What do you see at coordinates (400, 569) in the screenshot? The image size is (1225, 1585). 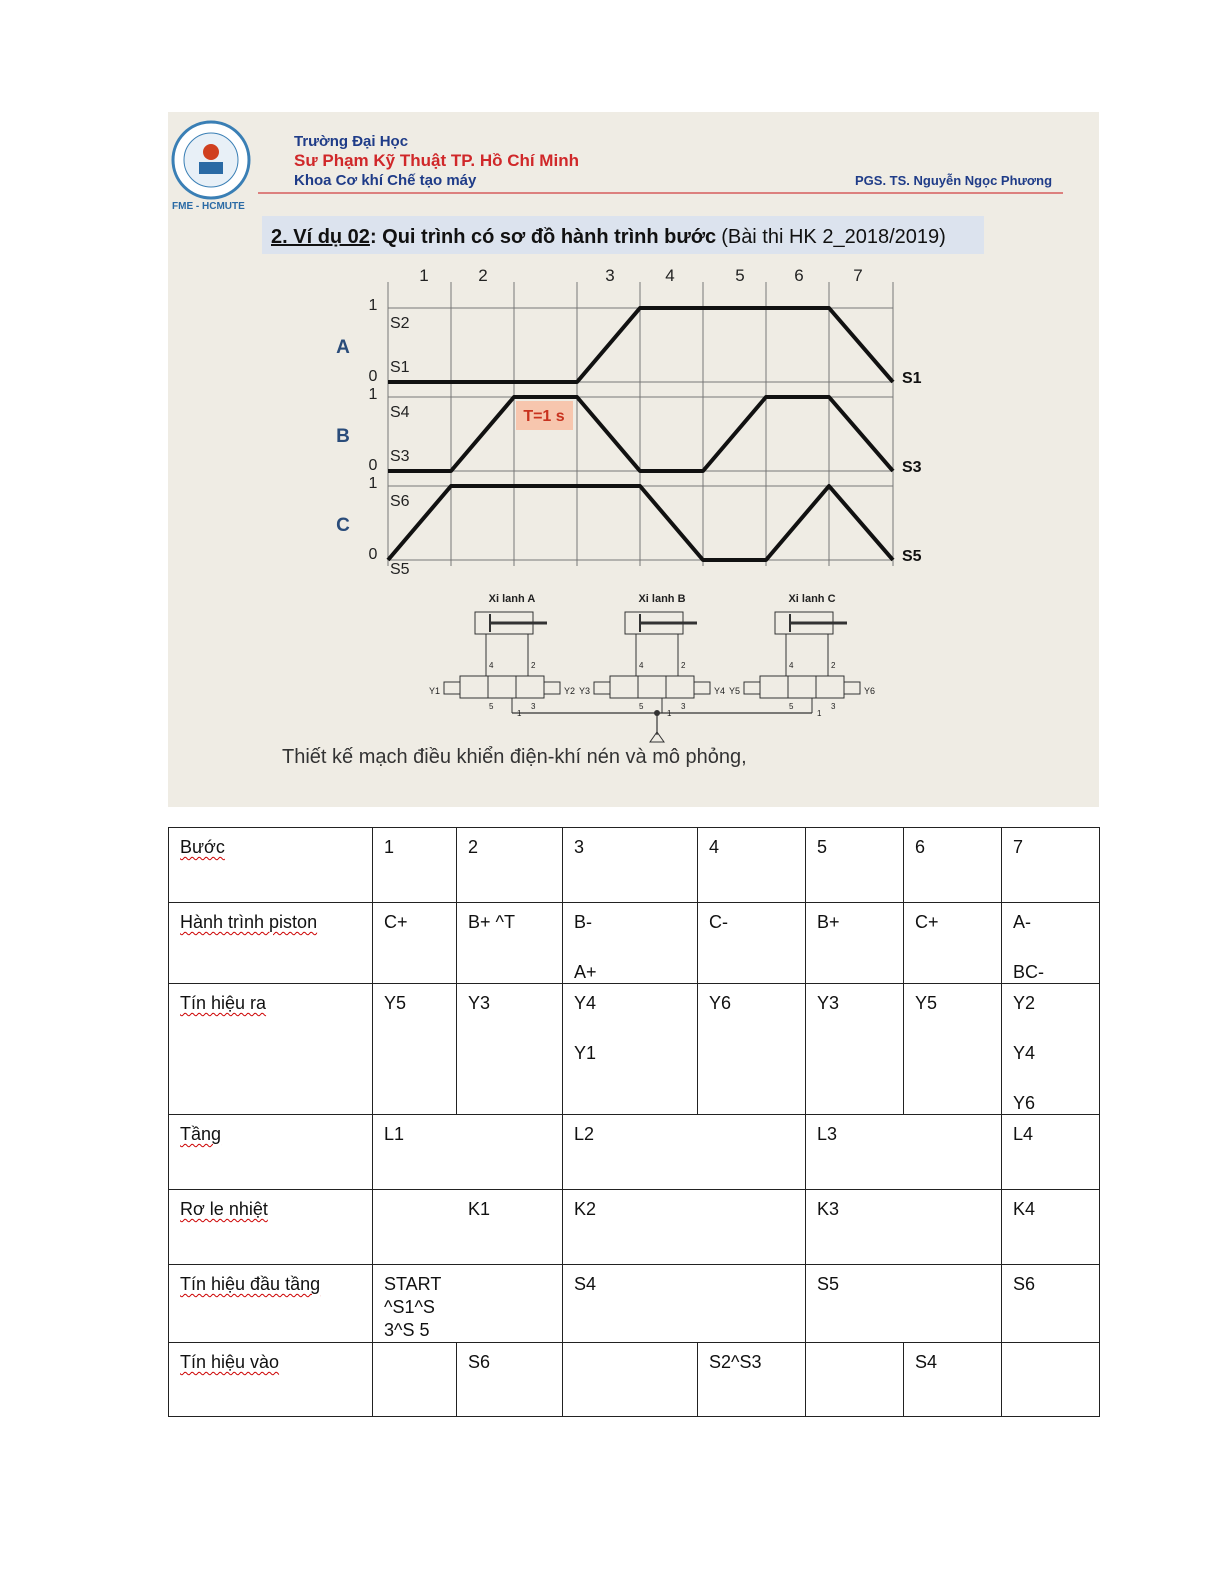 I see `sensor-label: S5` at bounding box center [400, 569].